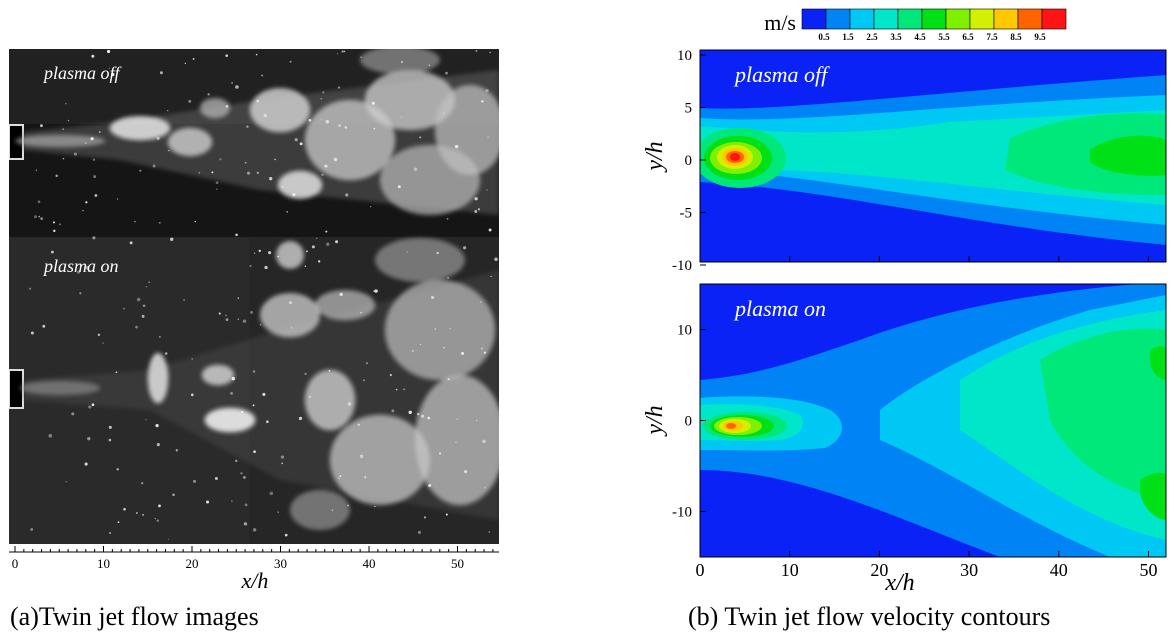 The width and height of the screenshot is (1171, 639). Describe the element at coordinates (780, 22) in the screenshot. I see `colorbar-unit: m/s` at that location.